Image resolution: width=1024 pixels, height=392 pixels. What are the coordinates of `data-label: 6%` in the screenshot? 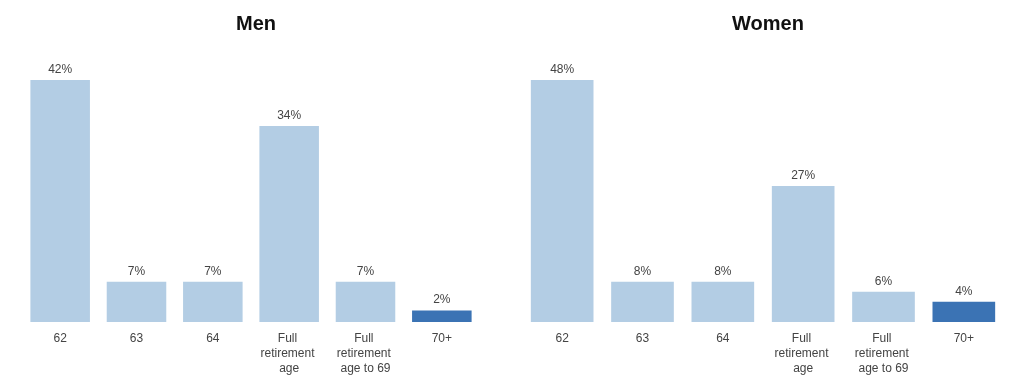 It's located at (883, 280).